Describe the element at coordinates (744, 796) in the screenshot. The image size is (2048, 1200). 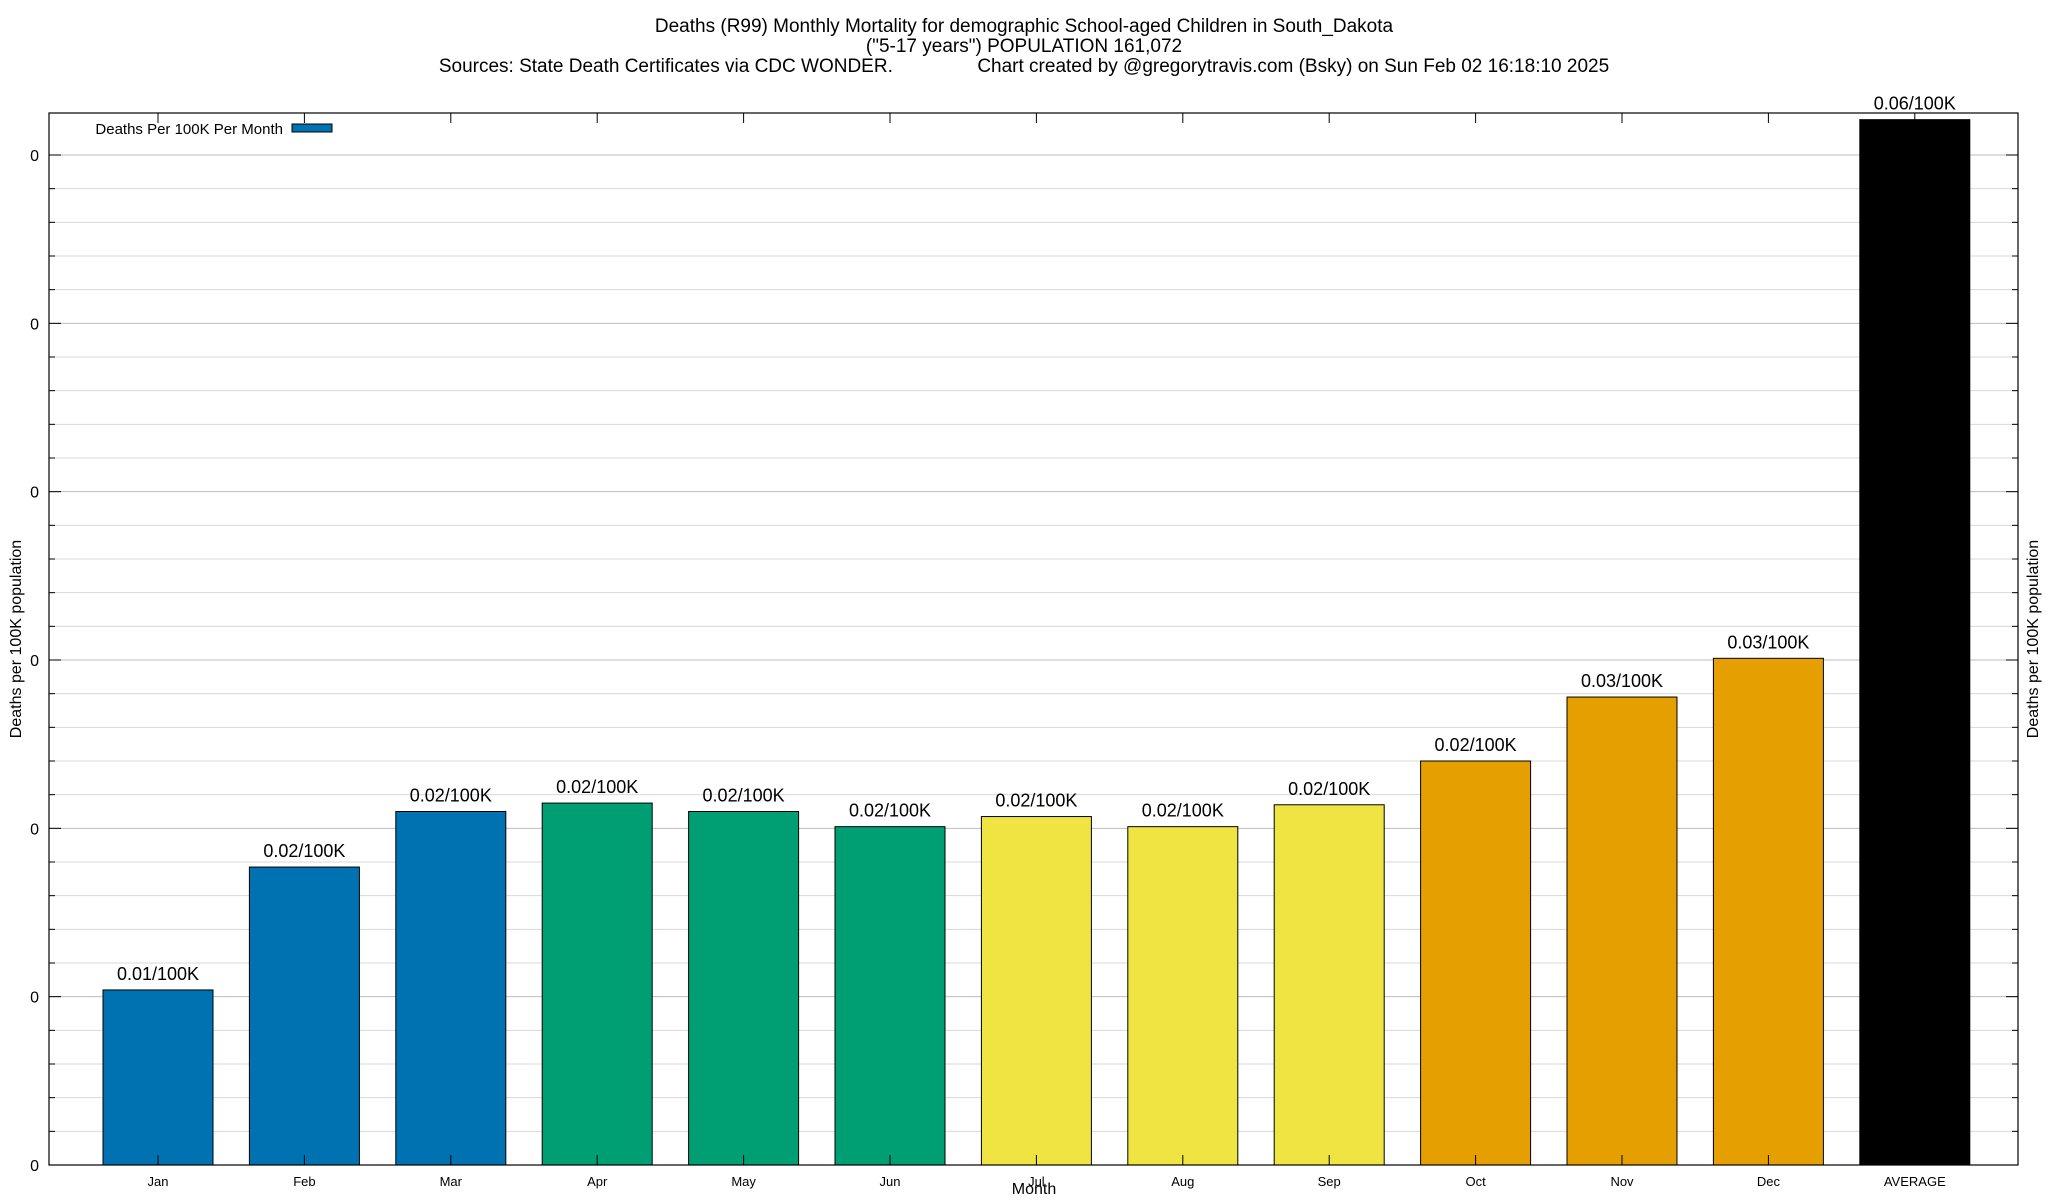
I see `data-label-may: 0.02/100K` at that location.